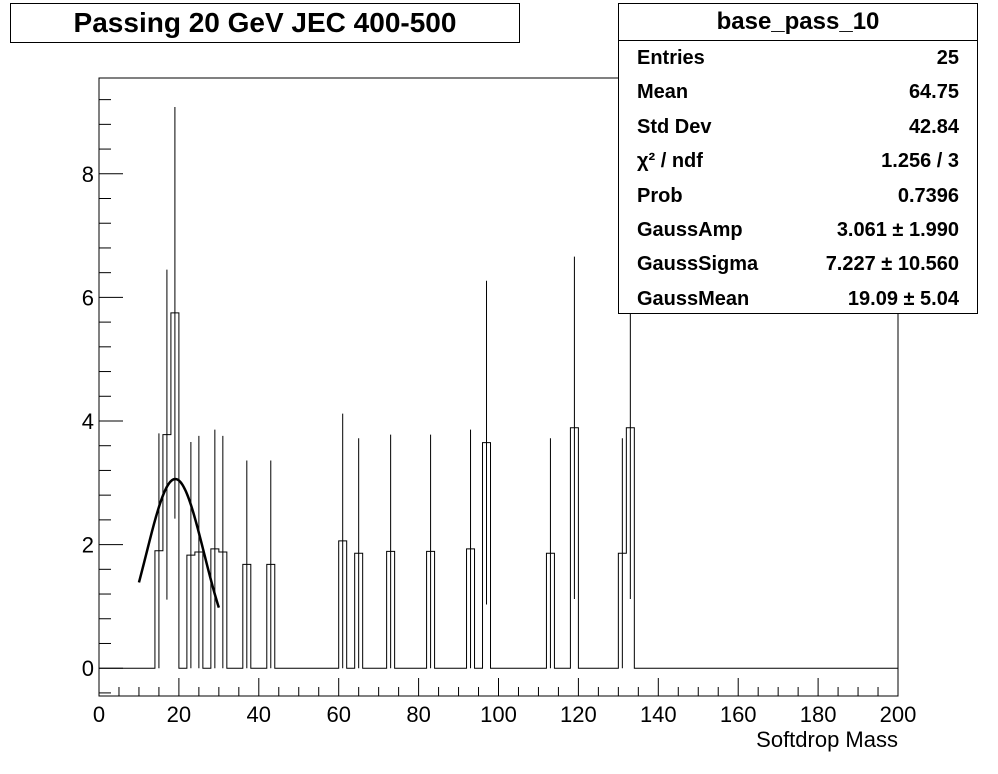  What do you see at coordinates (798, 92) in the screenshot?
I see `stat-row-mean: Mean 64.75` at bounding box center [798, 92].